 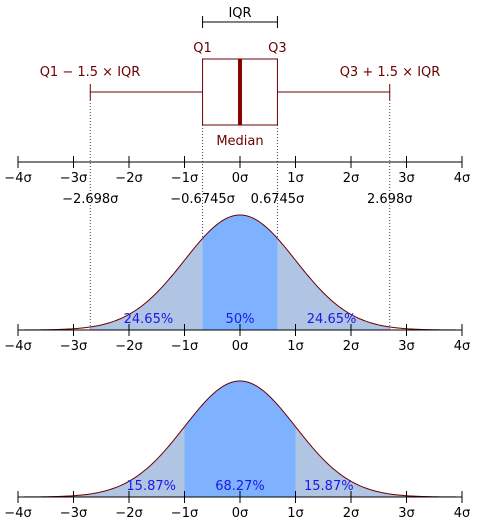 What do you see at coordinates (389, 199) in the screenshot?
I see `quartile-value-label: 2.698σ` at bounding box center [389, 199].